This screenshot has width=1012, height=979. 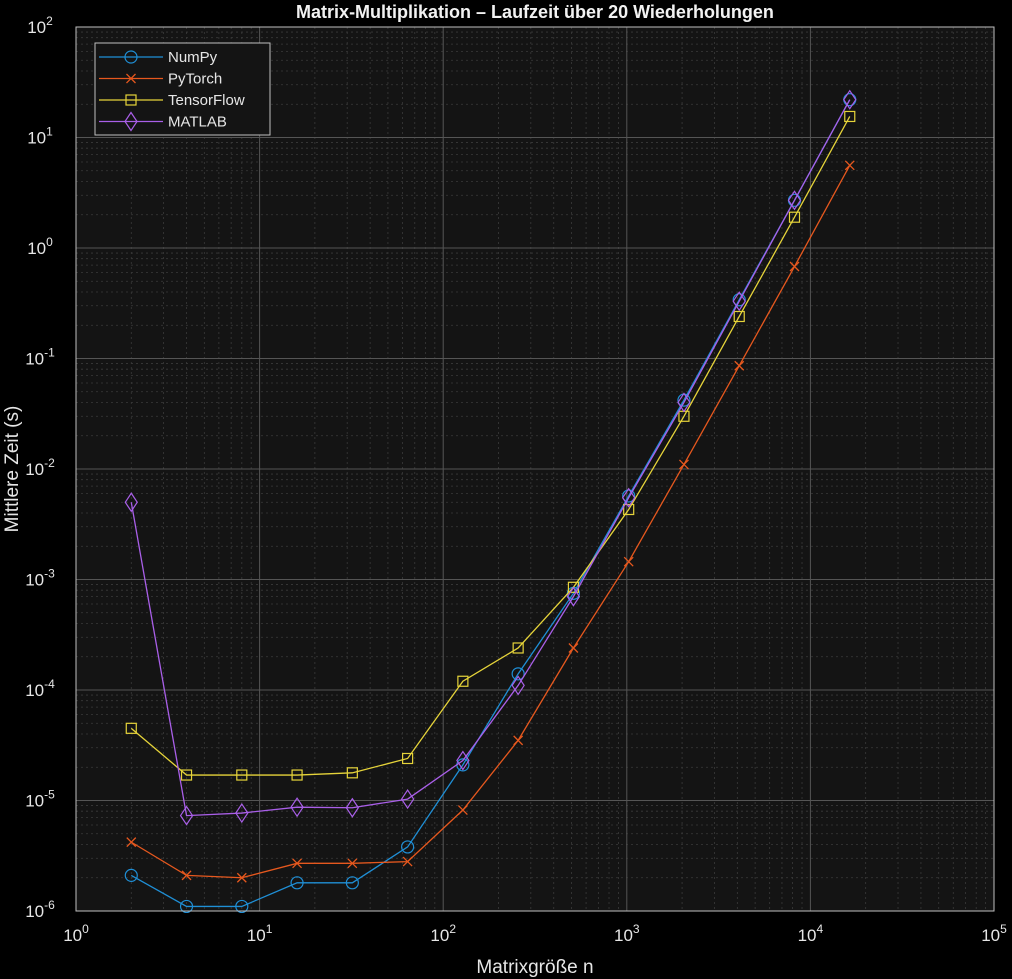 I want to click on legend-item-numpy: NumPy, so click(x=158, y=57).